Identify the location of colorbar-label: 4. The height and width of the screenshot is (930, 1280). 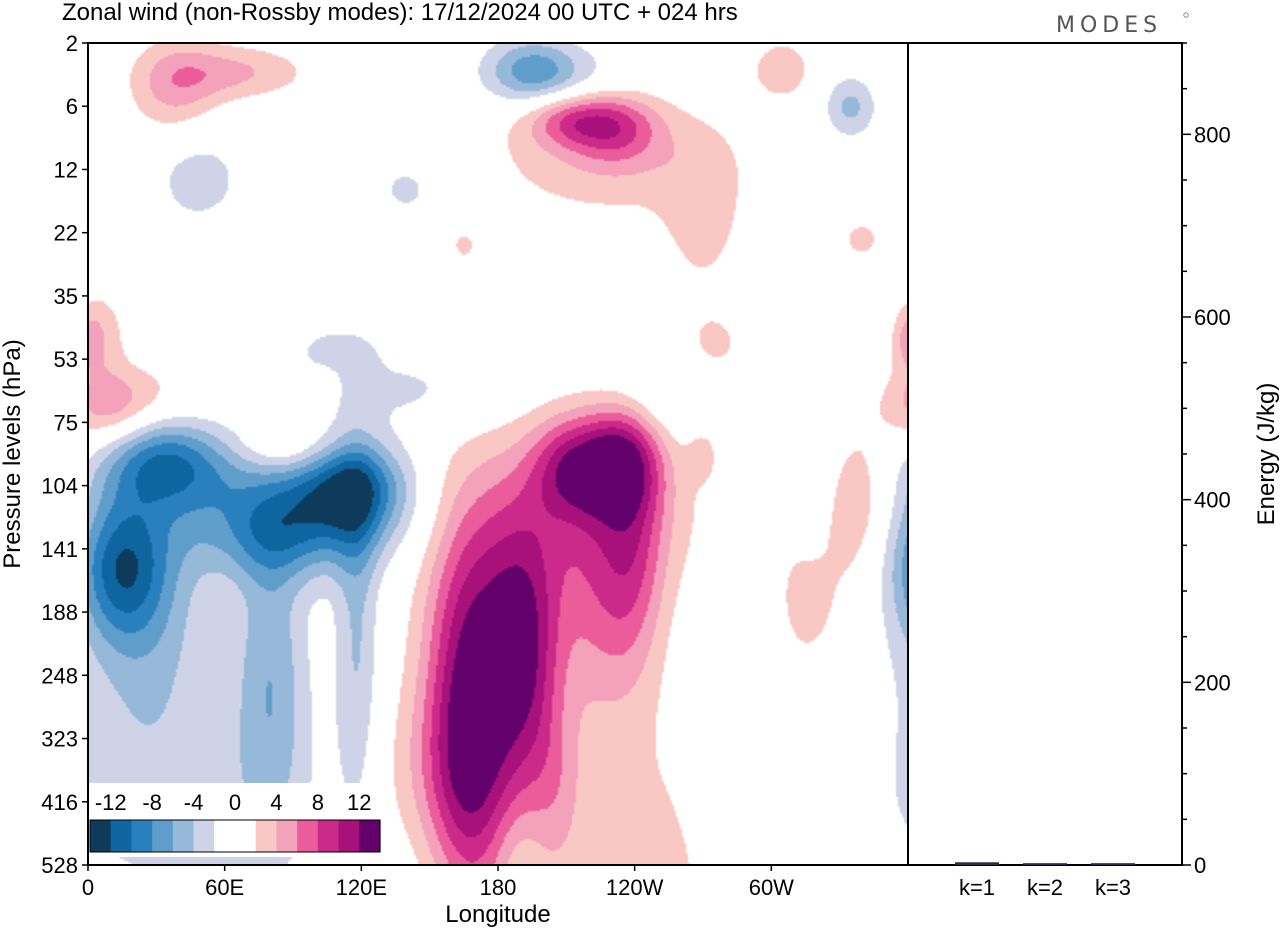
(276, 802).